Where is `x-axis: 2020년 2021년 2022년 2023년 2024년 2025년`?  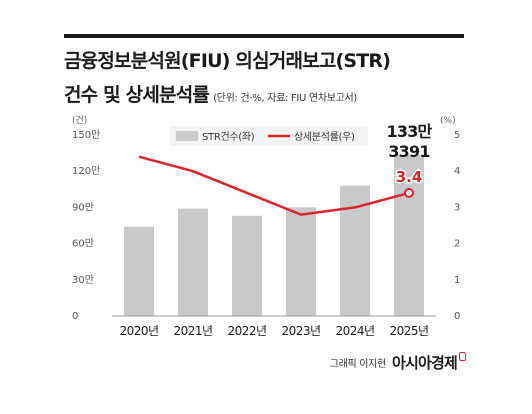 x-axis: 2020년 2021년 2022년 2023년 2024년 2025년 is located at coordinates (274, 331).